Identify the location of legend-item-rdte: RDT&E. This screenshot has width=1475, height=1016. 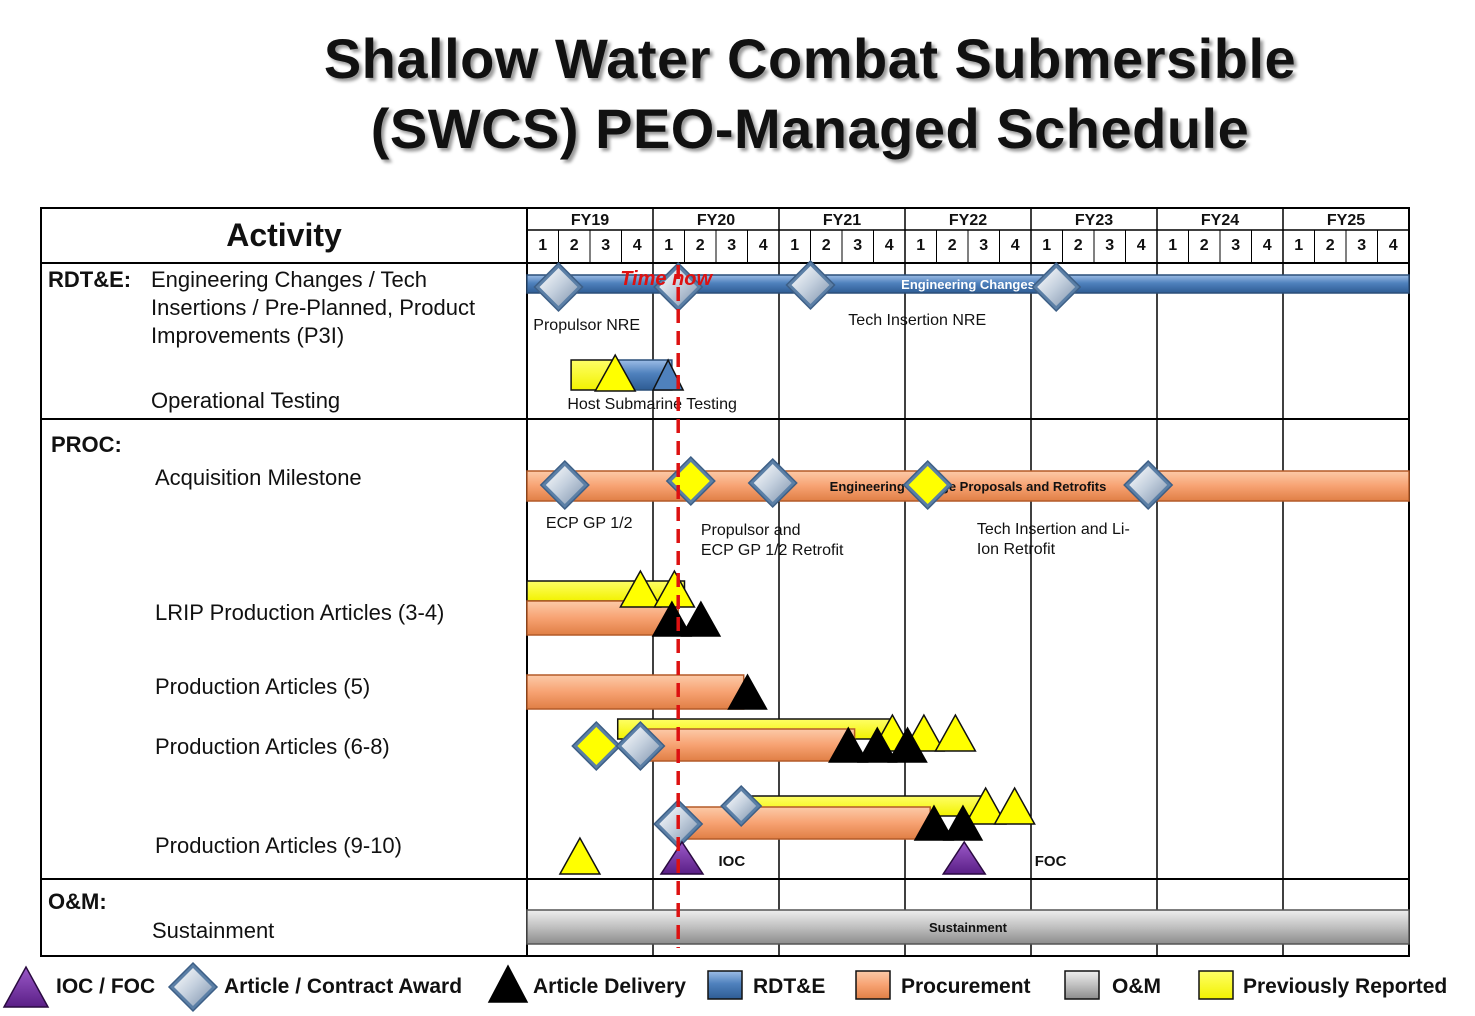
(766, 985).